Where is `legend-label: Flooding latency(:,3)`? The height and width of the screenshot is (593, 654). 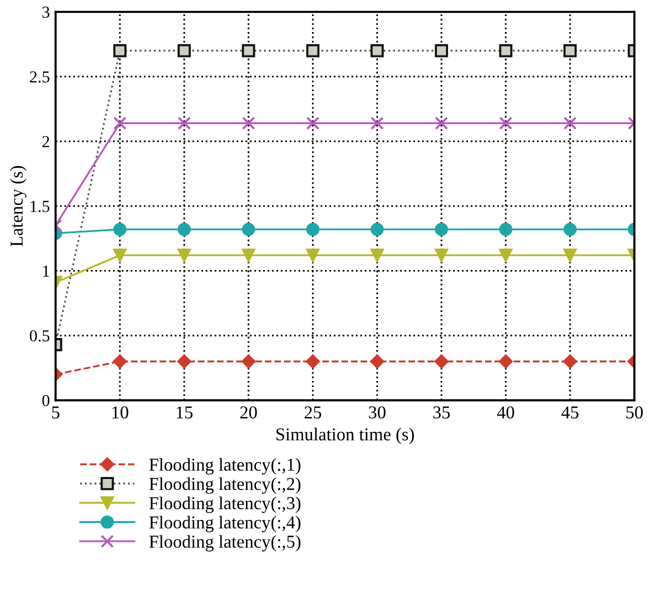
legend-label: Flooding latency(:,3) is located at coordinates (224, 505).